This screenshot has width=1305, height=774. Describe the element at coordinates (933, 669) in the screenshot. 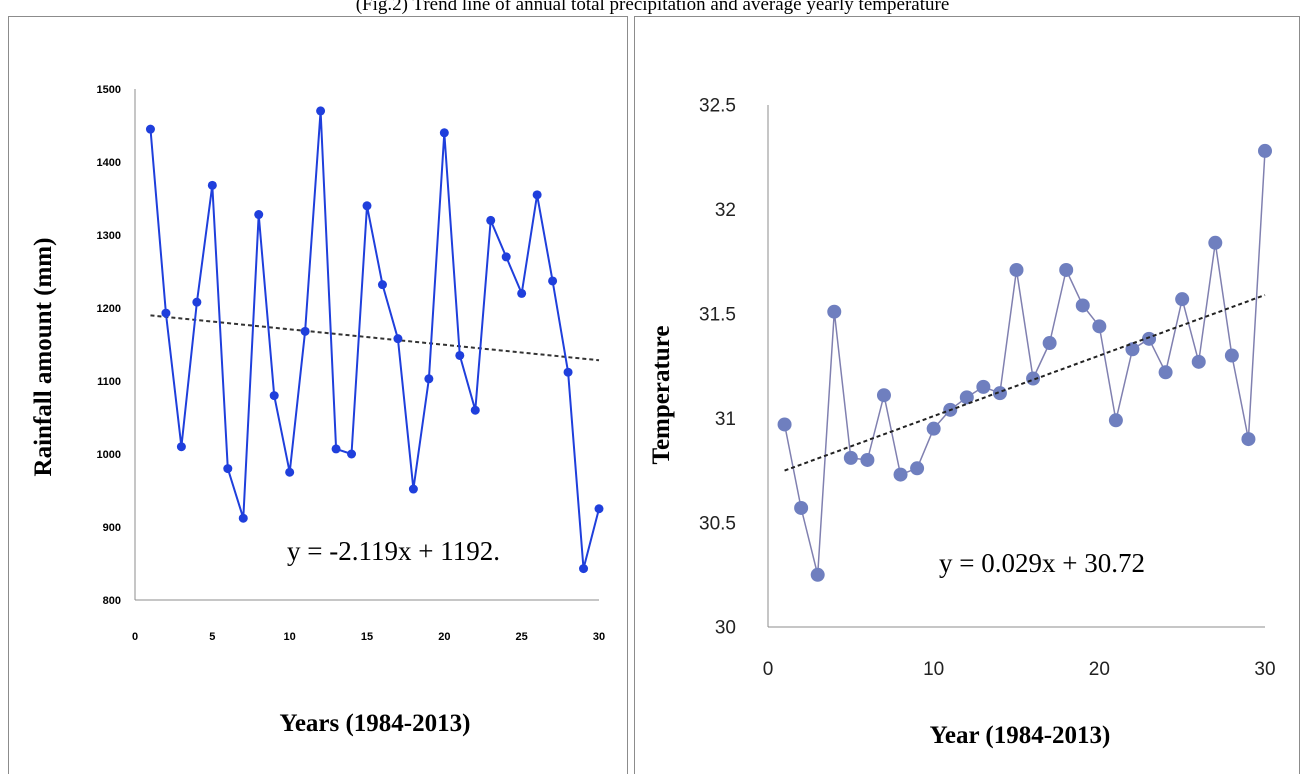

I see `right-x-tick-label: 10` at that location.